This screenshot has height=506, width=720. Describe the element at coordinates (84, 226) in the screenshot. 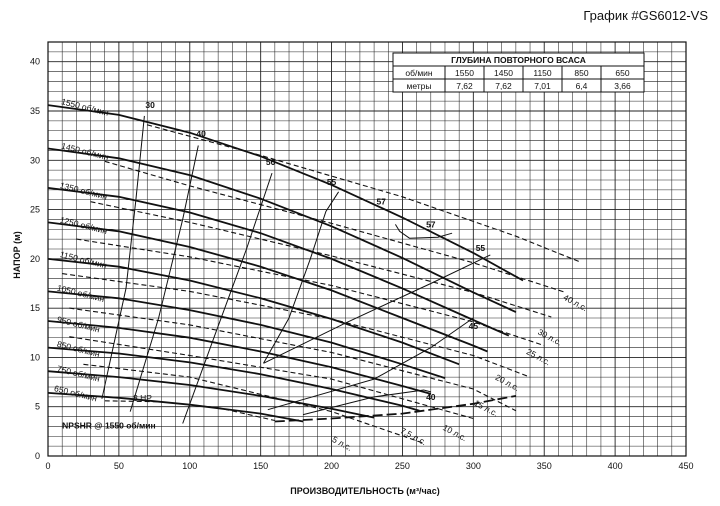

I see `speed-curve-label: 1250 об/мин` at that location.